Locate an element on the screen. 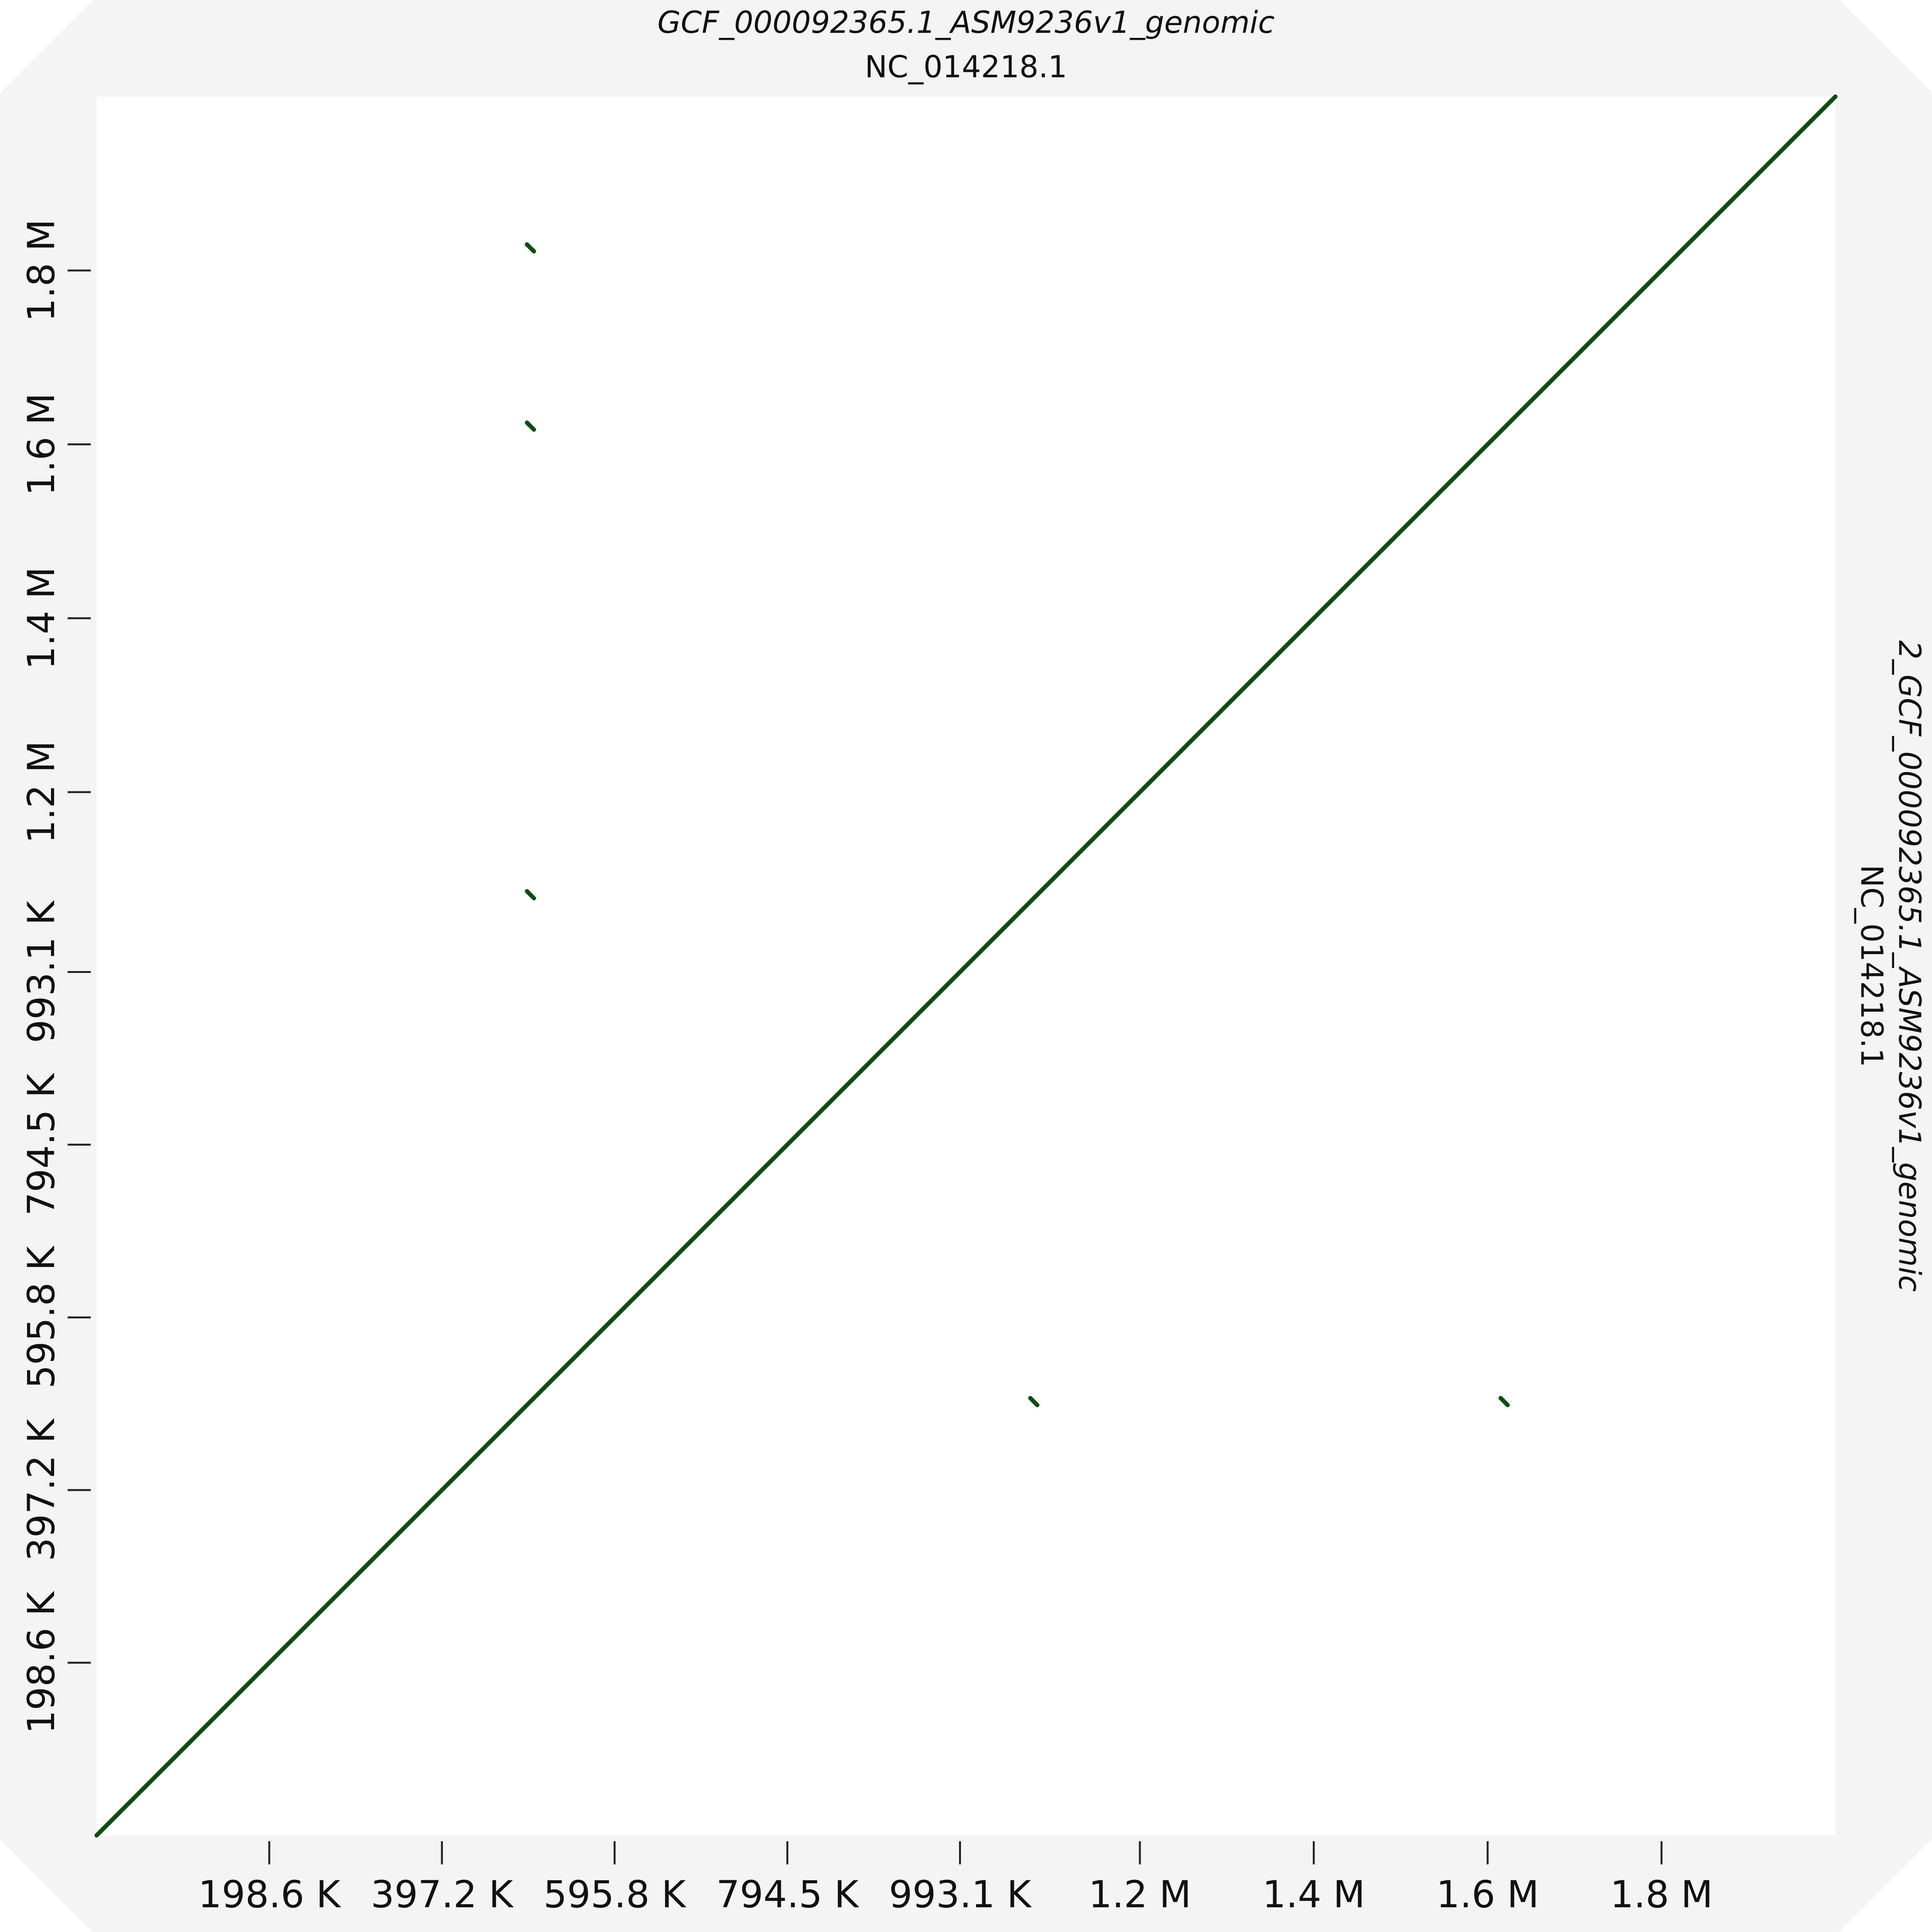 The height and width of the screenshot is (1932, 1932). chart-subtitle: NC_014218.1 is located at coordinates (966, 67).